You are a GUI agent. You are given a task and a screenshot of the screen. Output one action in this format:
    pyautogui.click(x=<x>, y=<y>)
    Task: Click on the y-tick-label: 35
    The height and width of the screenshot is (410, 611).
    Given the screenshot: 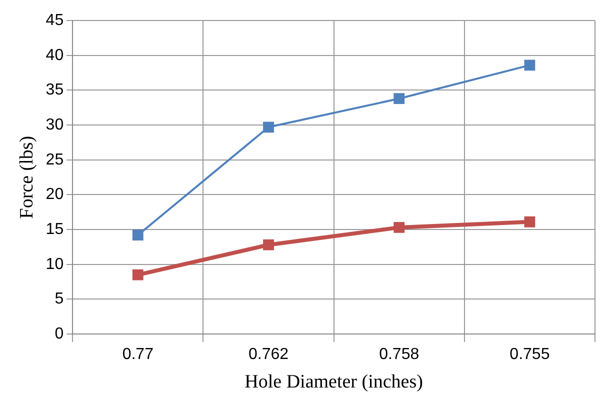 What is the action you would take?
    pyautogui.click(x=55, y=90)
    